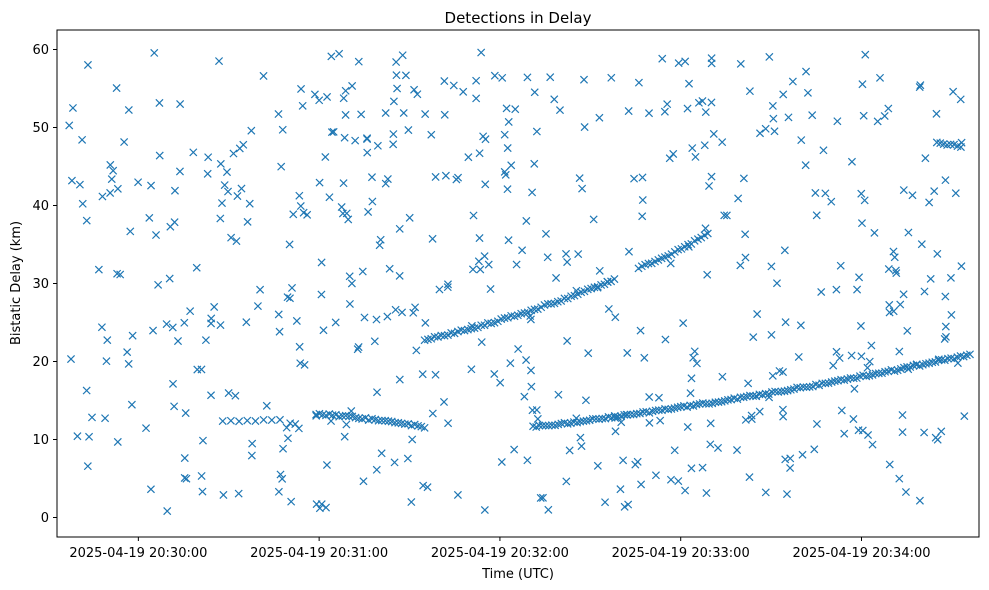  What do you see at coordinates (40, 206) in the screenshot?
I see `y-tick-label: 40` at bounding box center [40, 206].